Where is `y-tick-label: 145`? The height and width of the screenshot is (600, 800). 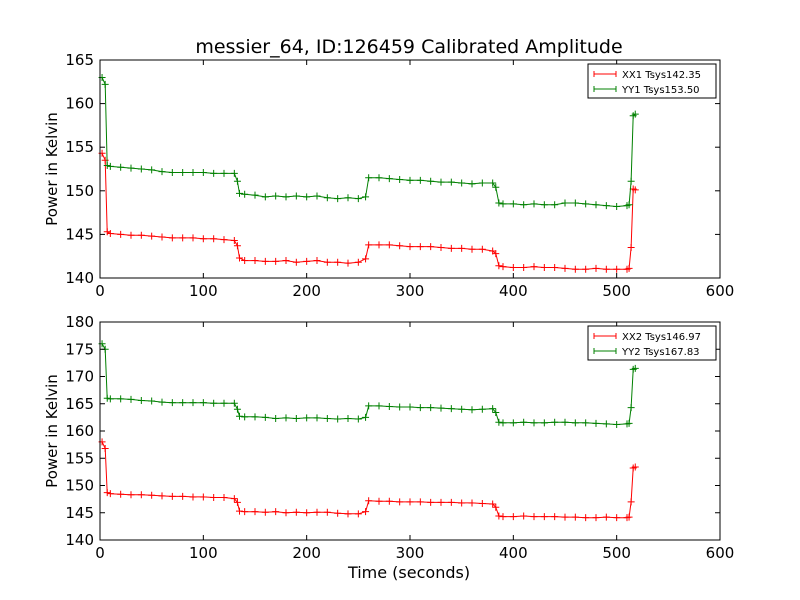 y-tick-label: 145 is located at coordinates (79, 513).